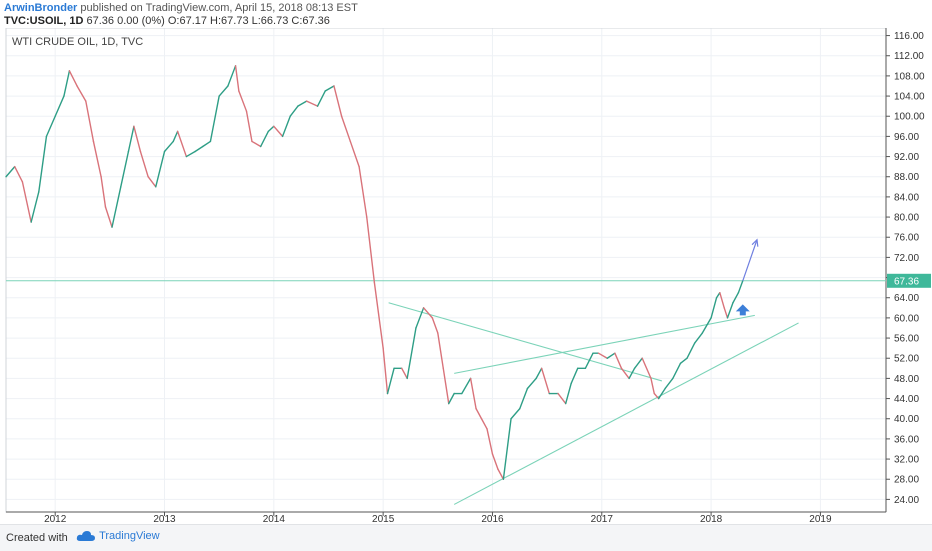 The image size is (932, 551). Describe the element at coordinates (820, 518) in the screenshot. I see `x-tick-label: 2019` at that location.